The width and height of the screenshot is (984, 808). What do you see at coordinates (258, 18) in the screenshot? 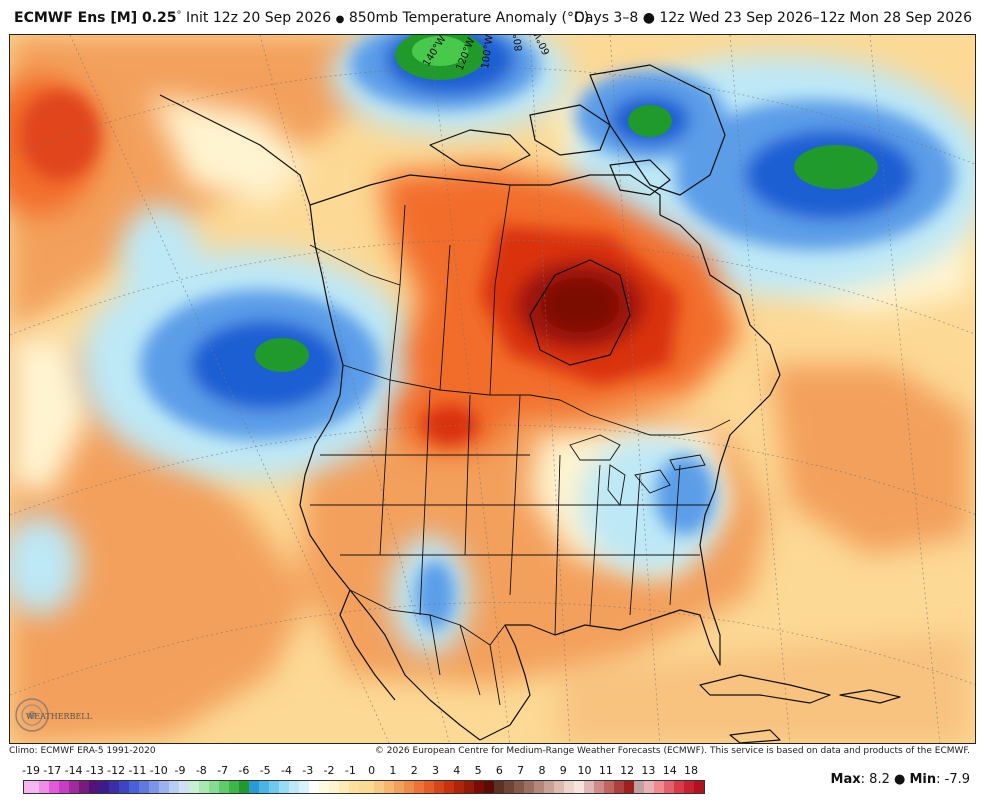
I see `init-time: Init 12z 20 Sep 2026` at bounding box center [258, 18].